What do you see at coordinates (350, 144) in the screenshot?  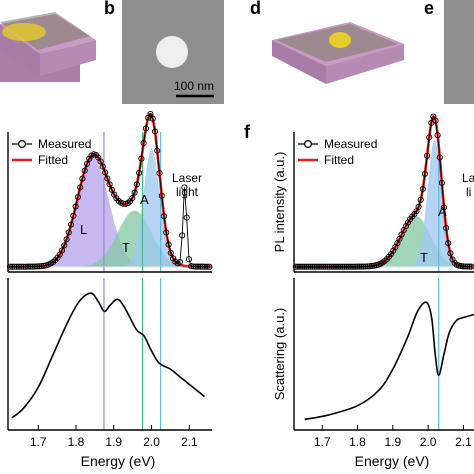 I see `f-pl-legend-measured-label: Measured` at bounding box center [350, 144].